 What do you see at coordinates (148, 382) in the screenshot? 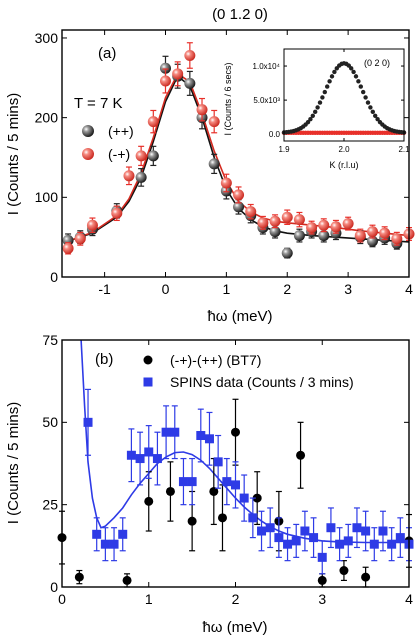
I see `legend-marker-spins` at bounding box center [148, 382].